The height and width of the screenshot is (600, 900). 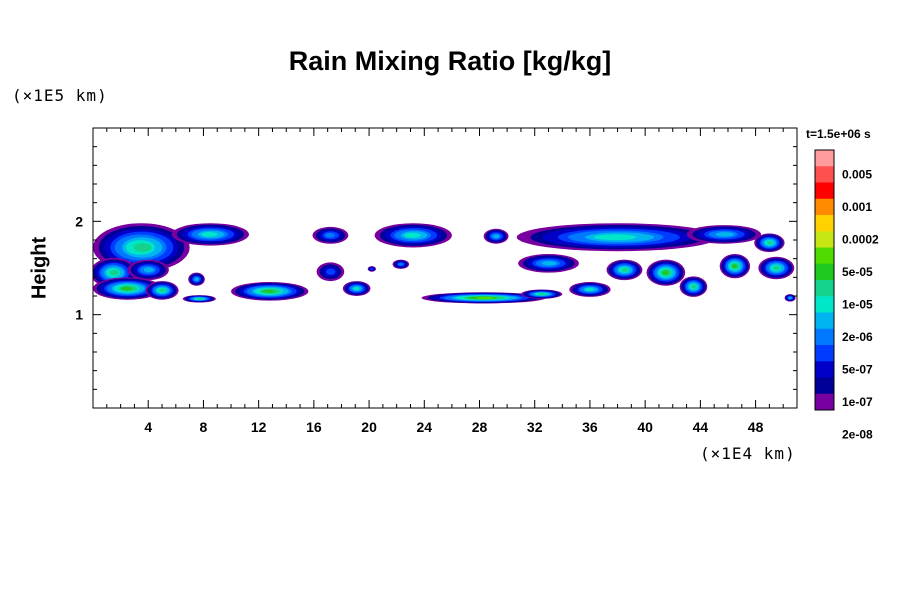 I want to click on y-axis-unit: (×1E5 km), so click(x=60, y=95).